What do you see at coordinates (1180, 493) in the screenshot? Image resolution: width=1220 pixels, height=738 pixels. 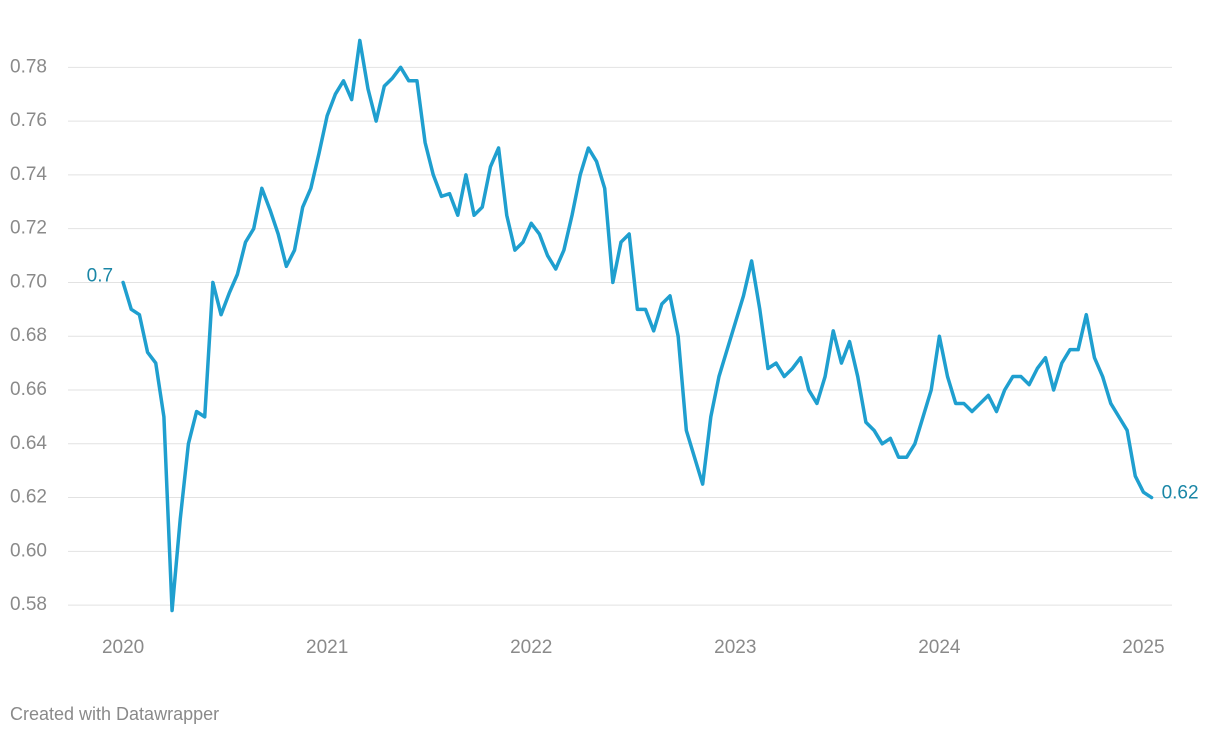 I see `value-label: 0.62` at bounding box center [1180, 493].